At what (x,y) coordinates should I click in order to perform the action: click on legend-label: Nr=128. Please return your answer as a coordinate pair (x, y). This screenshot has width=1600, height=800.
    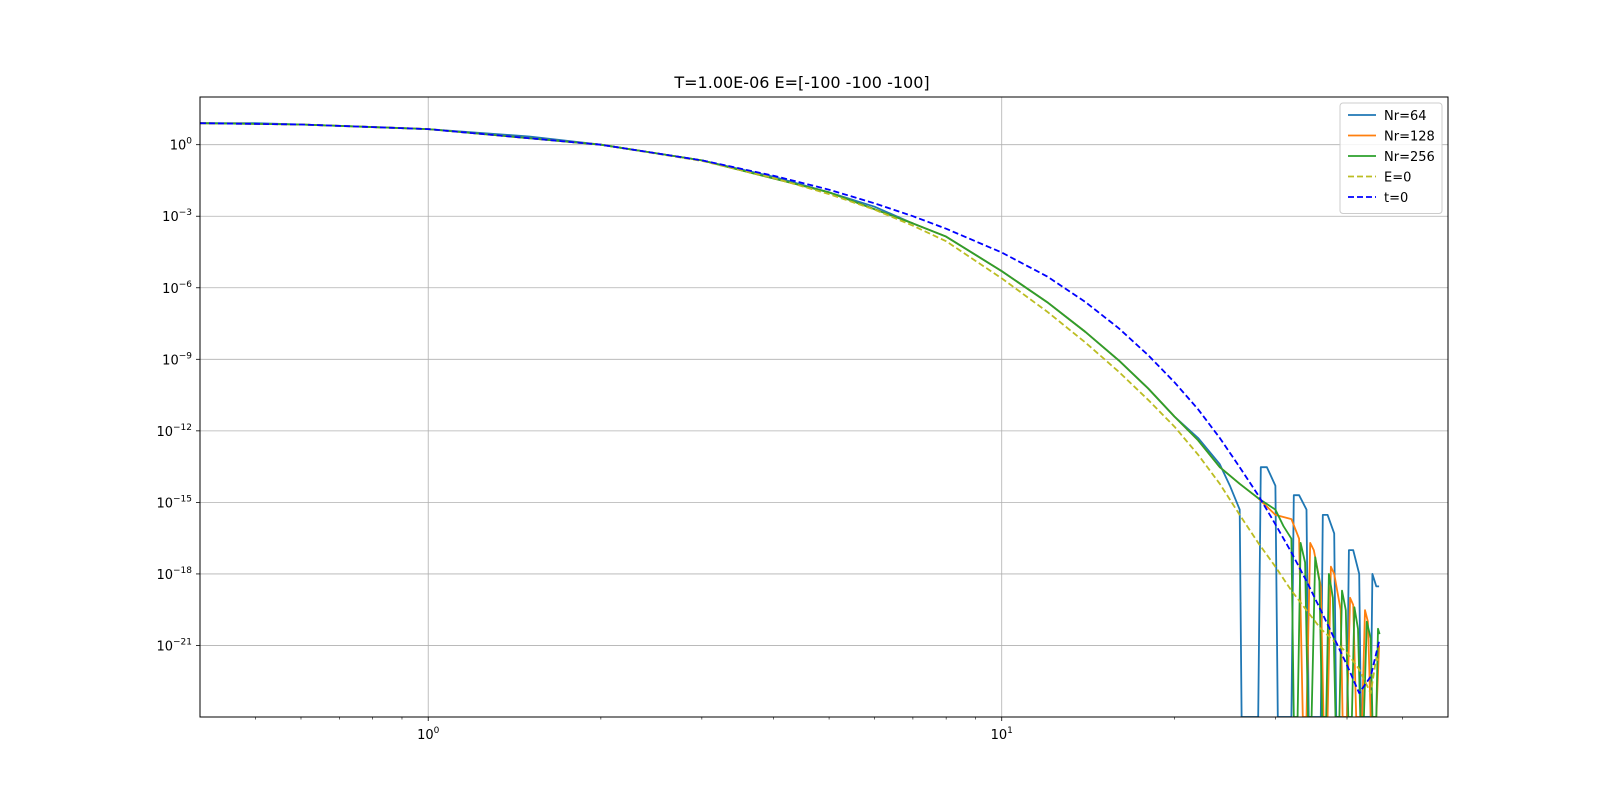
    Looking at the image, I should click on (1409, 137).